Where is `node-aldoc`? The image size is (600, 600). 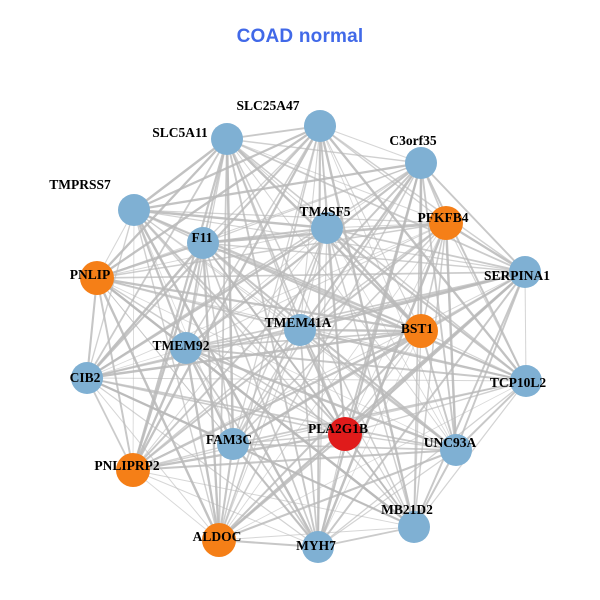 node-aldoc is located at coordinates (219, 540).